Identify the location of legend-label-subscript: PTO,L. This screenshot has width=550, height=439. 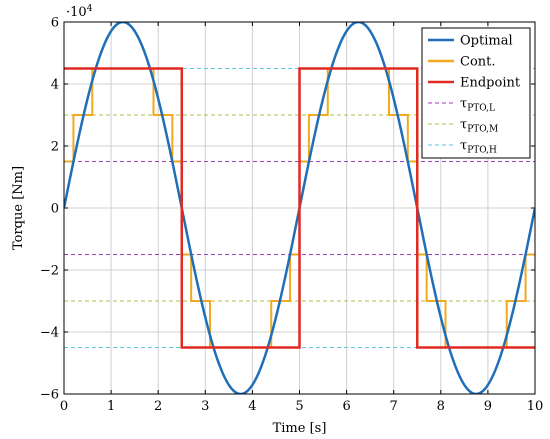
(481, 109).